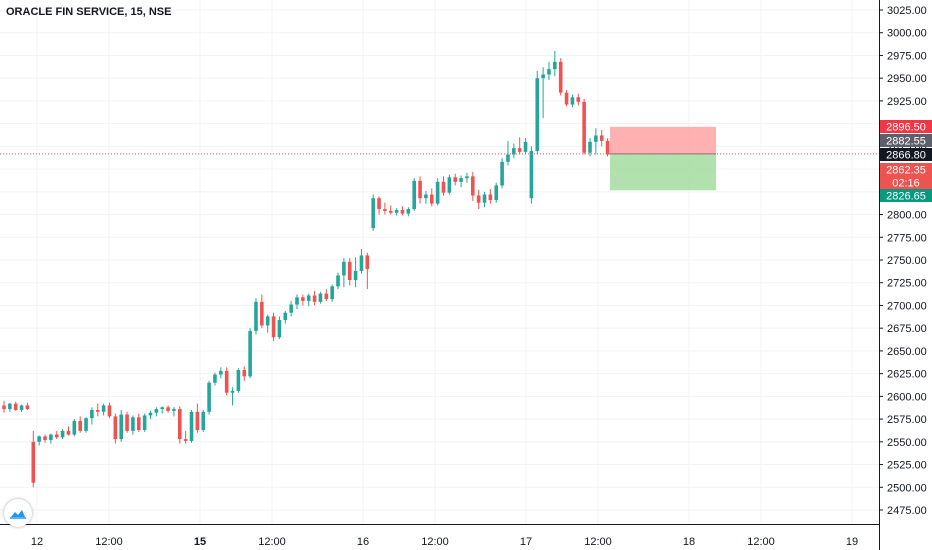 The width and height of the screenshot is (932, 550). I want to click on tradingview-cloud-icon, so click(18, 513).